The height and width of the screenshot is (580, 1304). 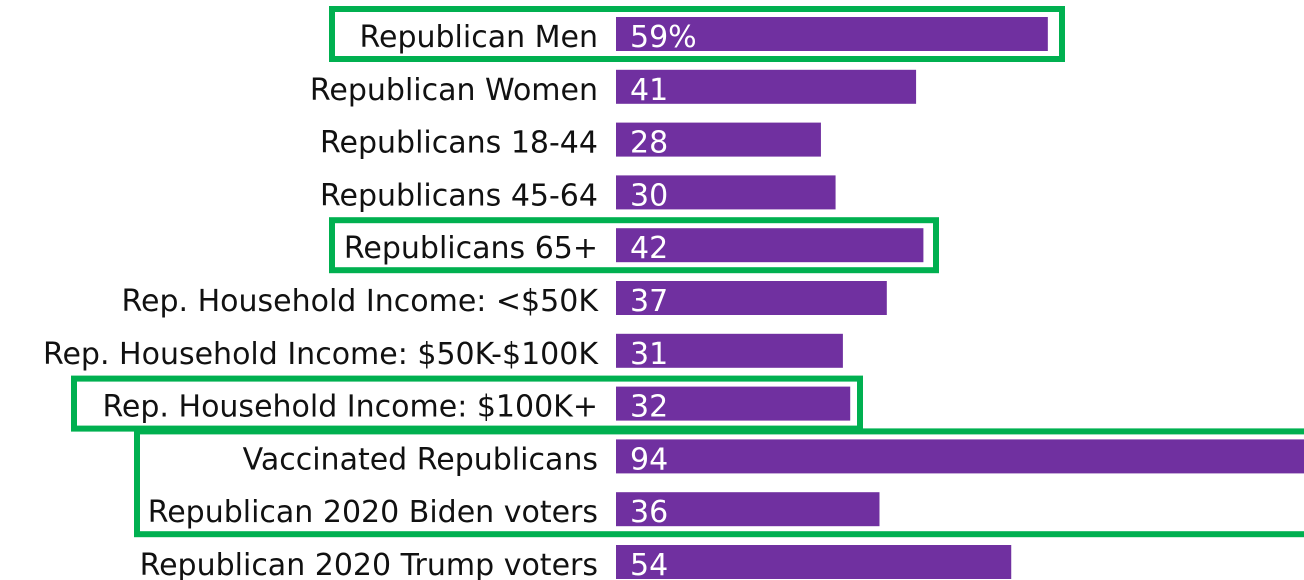 What do you see at coordinates (649, 564) in the screenshot?
I see `value-label-republican-2020-trump-voters: 54` at bounding box center [649, 564].